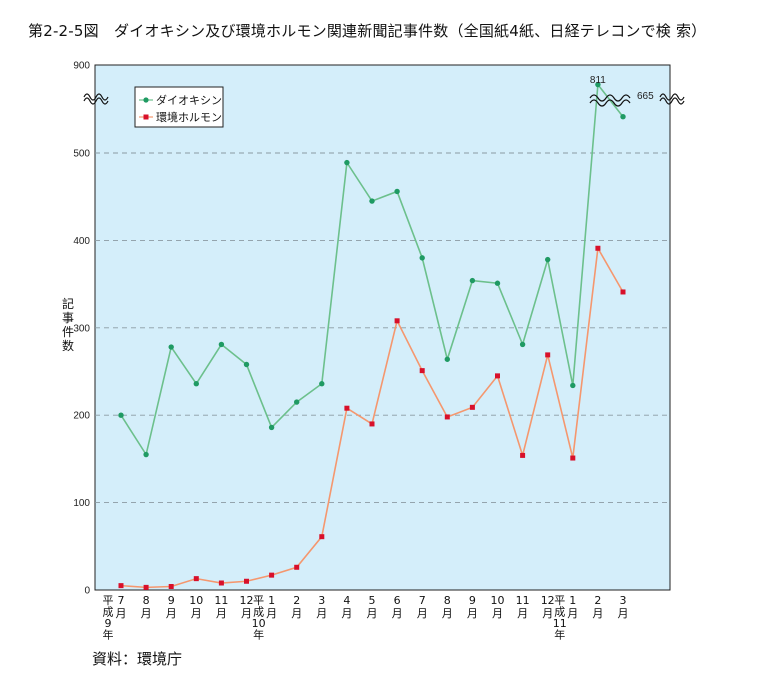 The image size is (763, 693). I want to click on x-tick-label-8: 3月, so click(321, 607).